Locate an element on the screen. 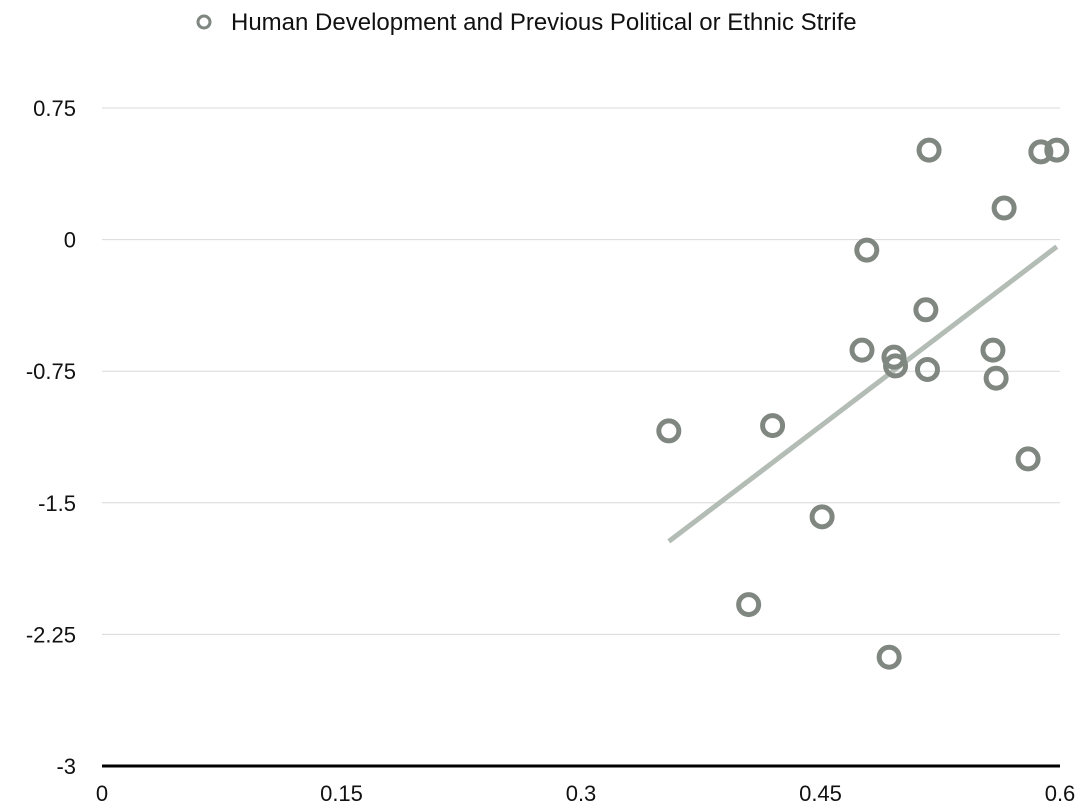  y-axis-ticks: 0.75 0 -0.75 -1.5 -2.25 -3 is located at coordinates (51, 437).